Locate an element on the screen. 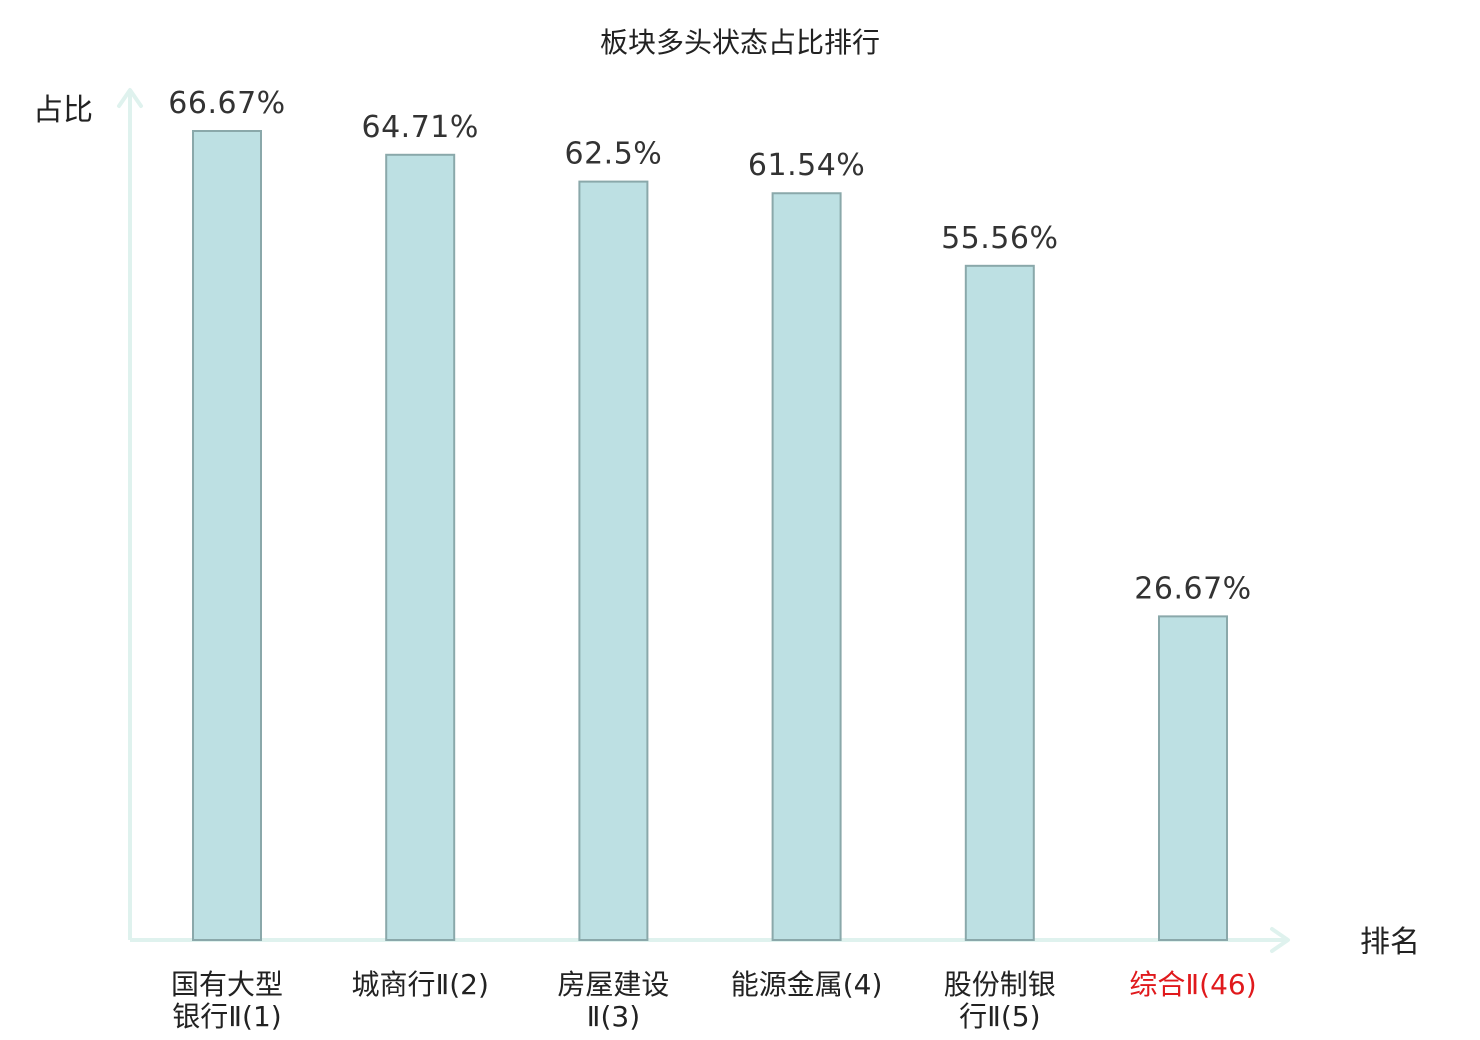 This screenshot has width=1480, height=1040. x-tick-label: 国有大型 is located at coordinates (227, 984).